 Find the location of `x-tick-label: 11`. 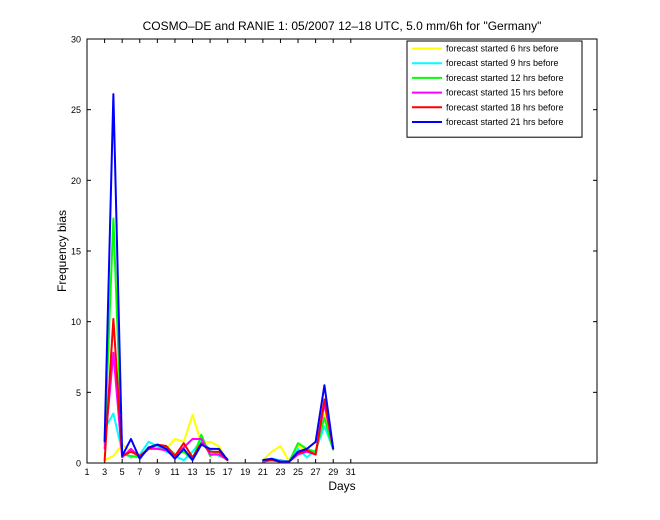

x-tick-label: 11 is located at coordinates (174, 472).